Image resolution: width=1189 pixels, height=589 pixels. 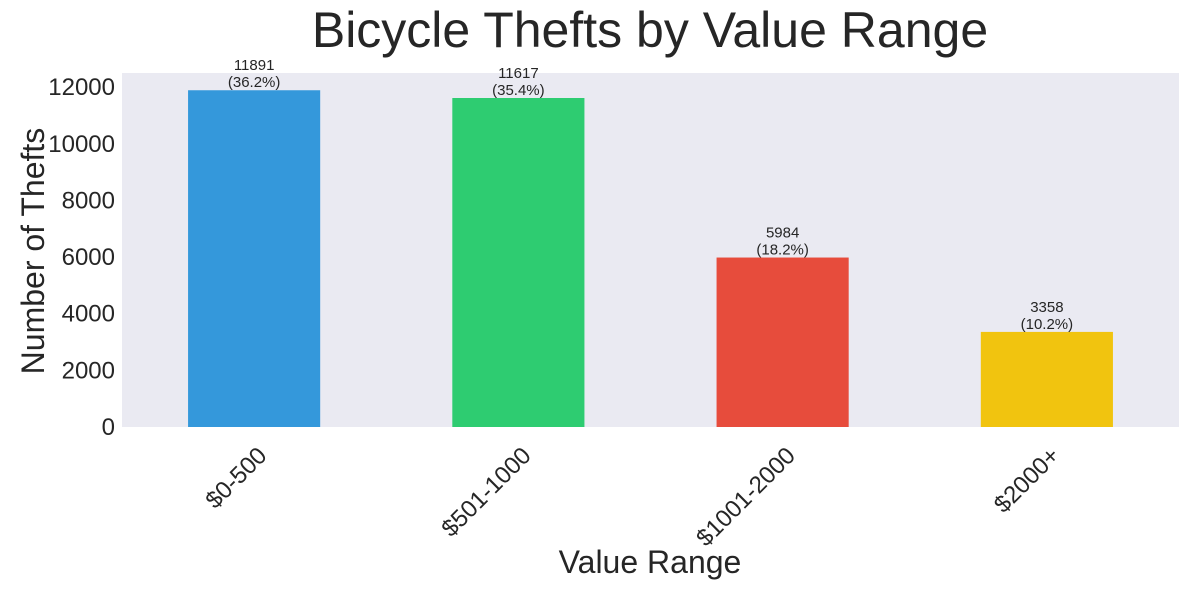 I want to click on data-label: (10.2%), so click(x=1047, y=324).